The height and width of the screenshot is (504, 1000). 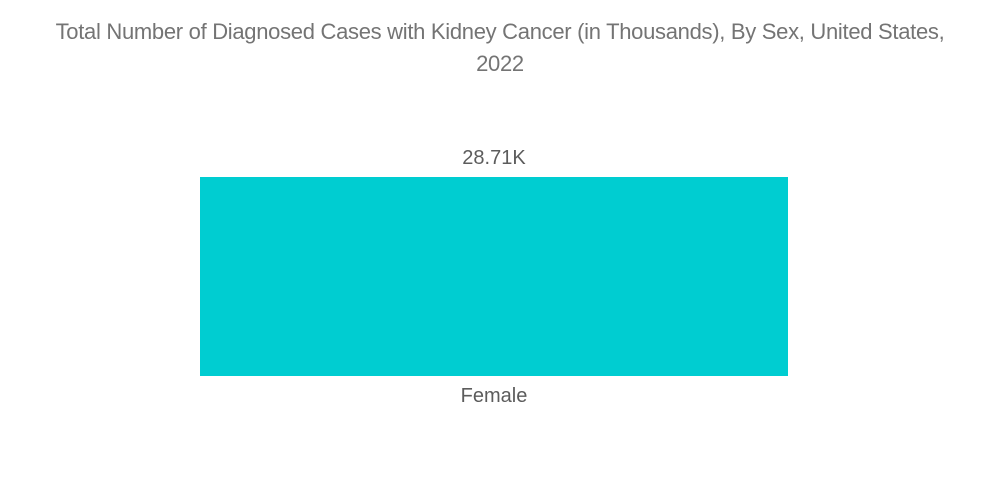 I want to click on category-label-female: Female, so click(x=494, y=396).